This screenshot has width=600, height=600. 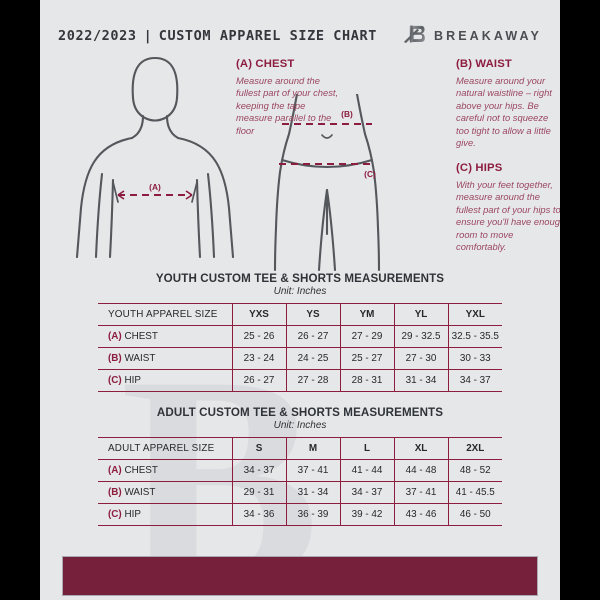 What do you see at coordinates (265, 64) in the screenshot?
I see `callout-chest-heading: (A) CHEST` at bounding box center [265, 64].